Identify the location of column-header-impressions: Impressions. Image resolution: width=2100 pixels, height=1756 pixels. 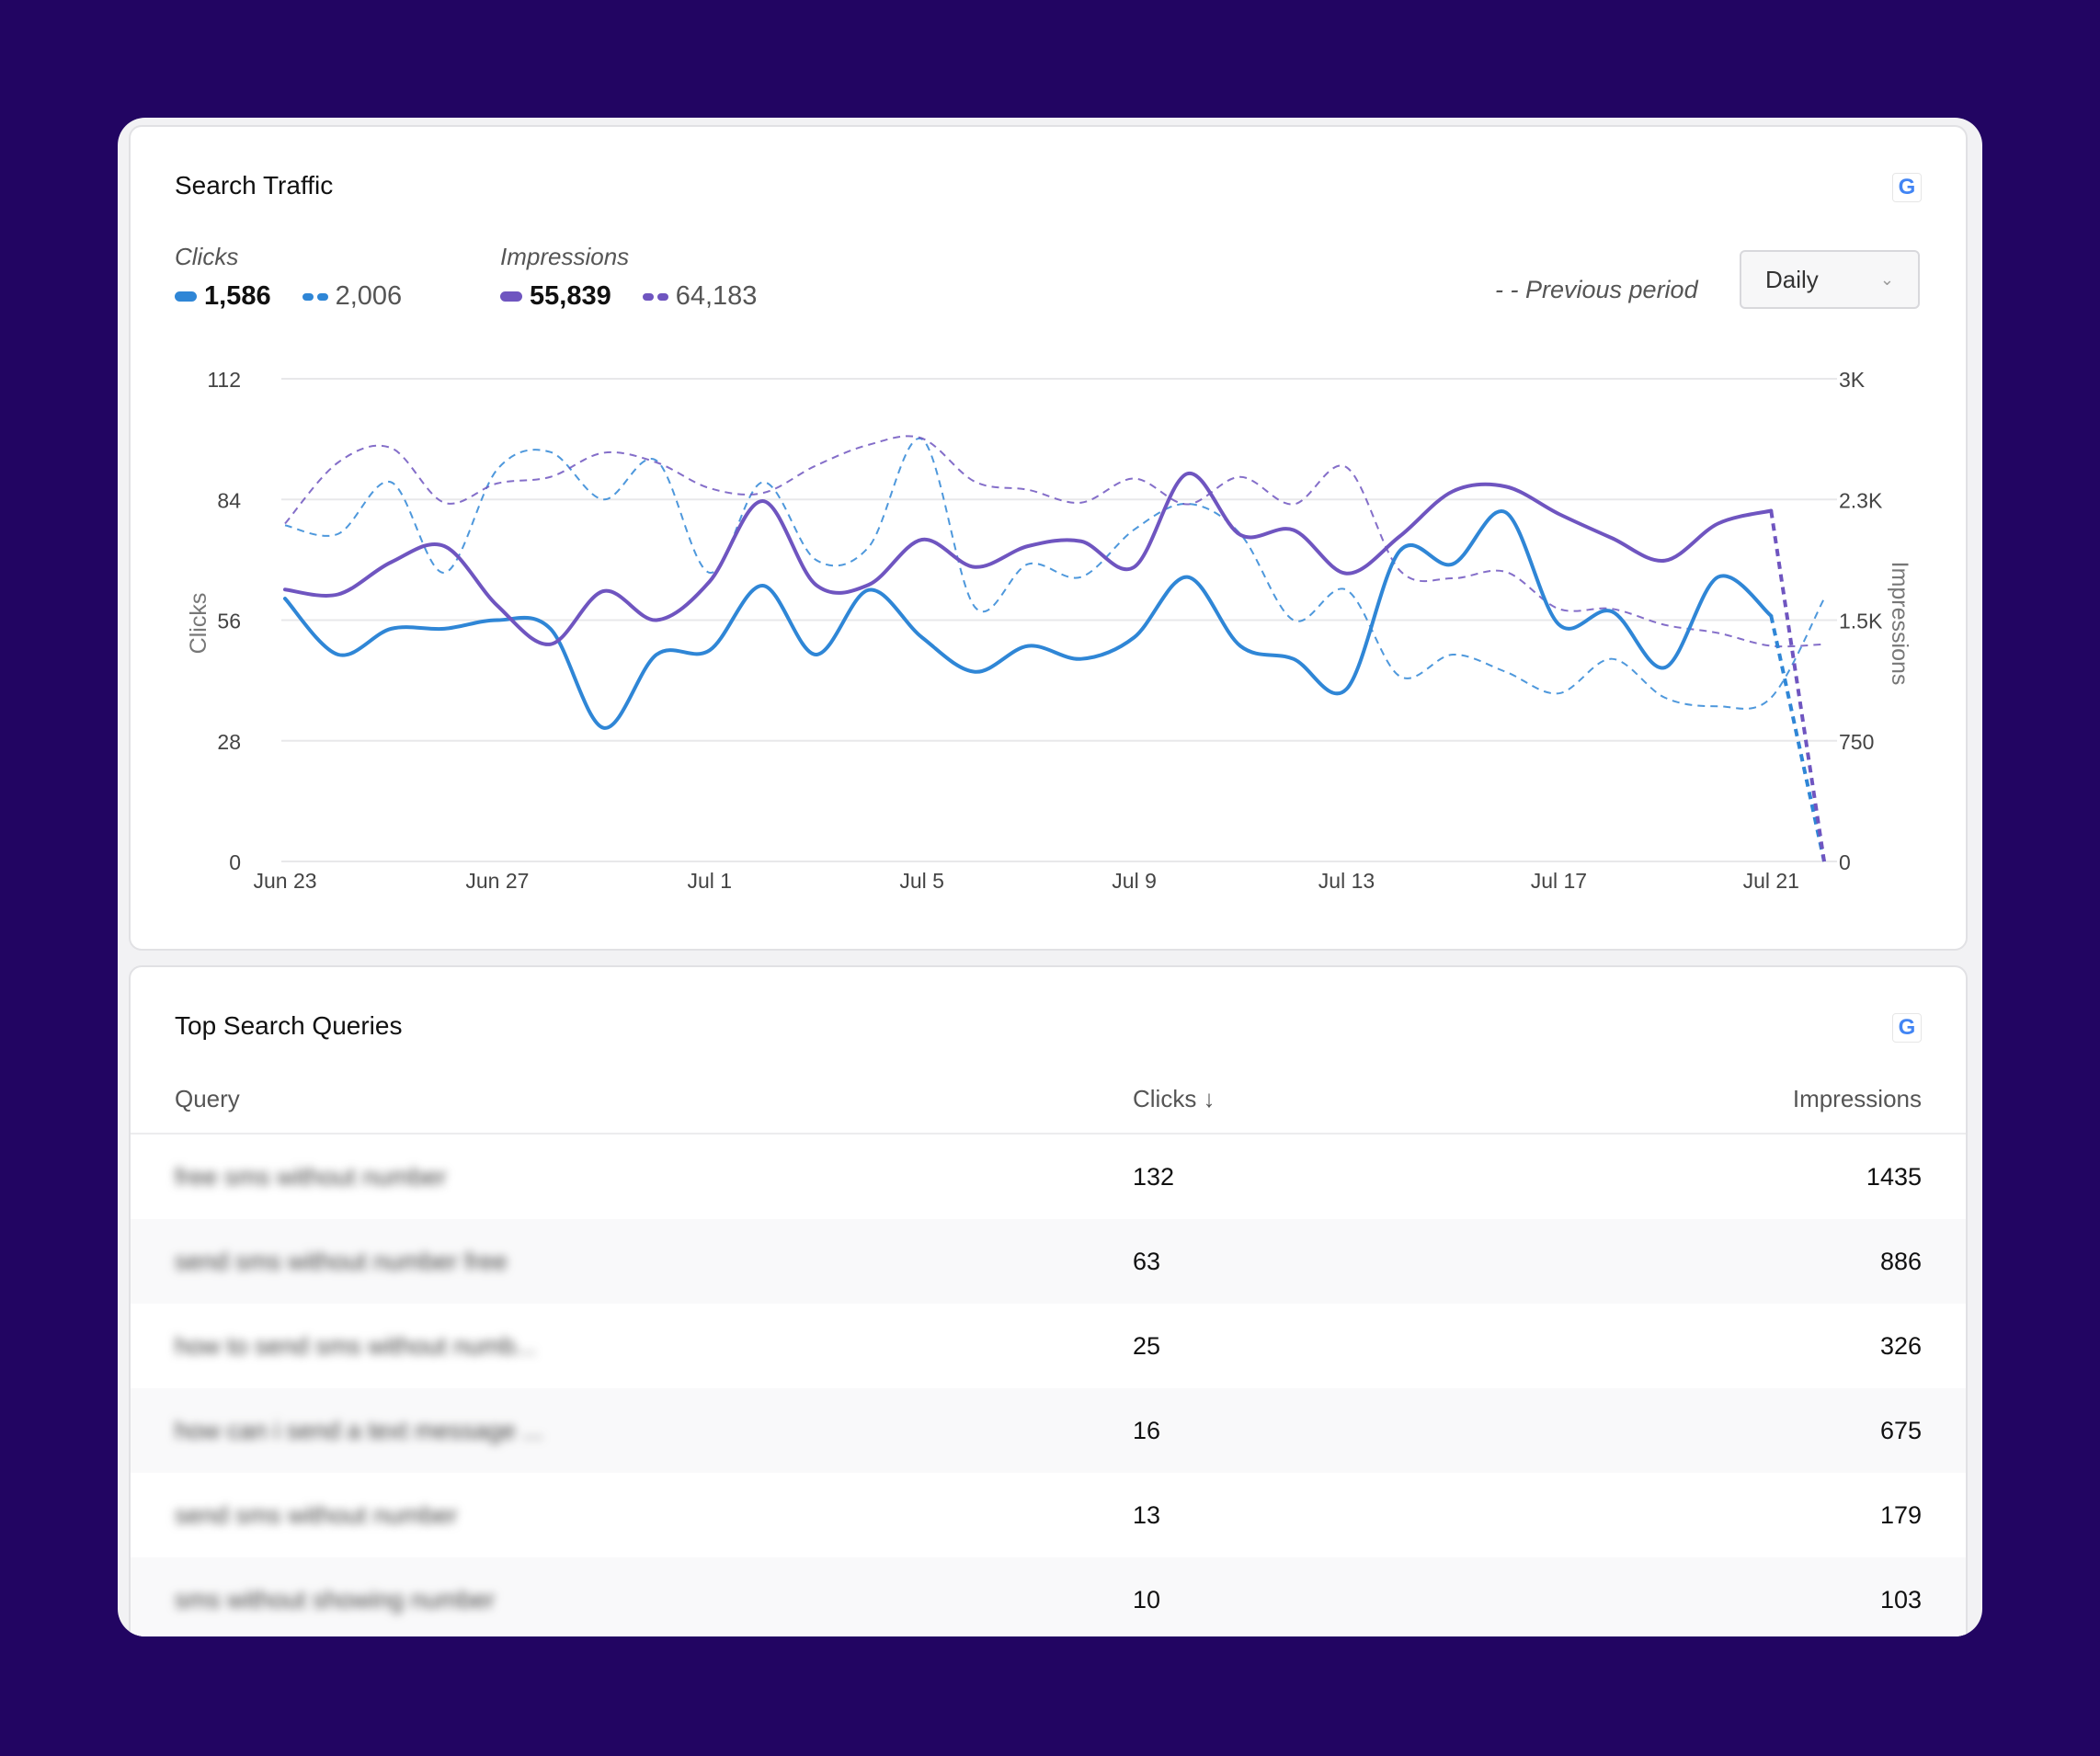
(1857, 1098).